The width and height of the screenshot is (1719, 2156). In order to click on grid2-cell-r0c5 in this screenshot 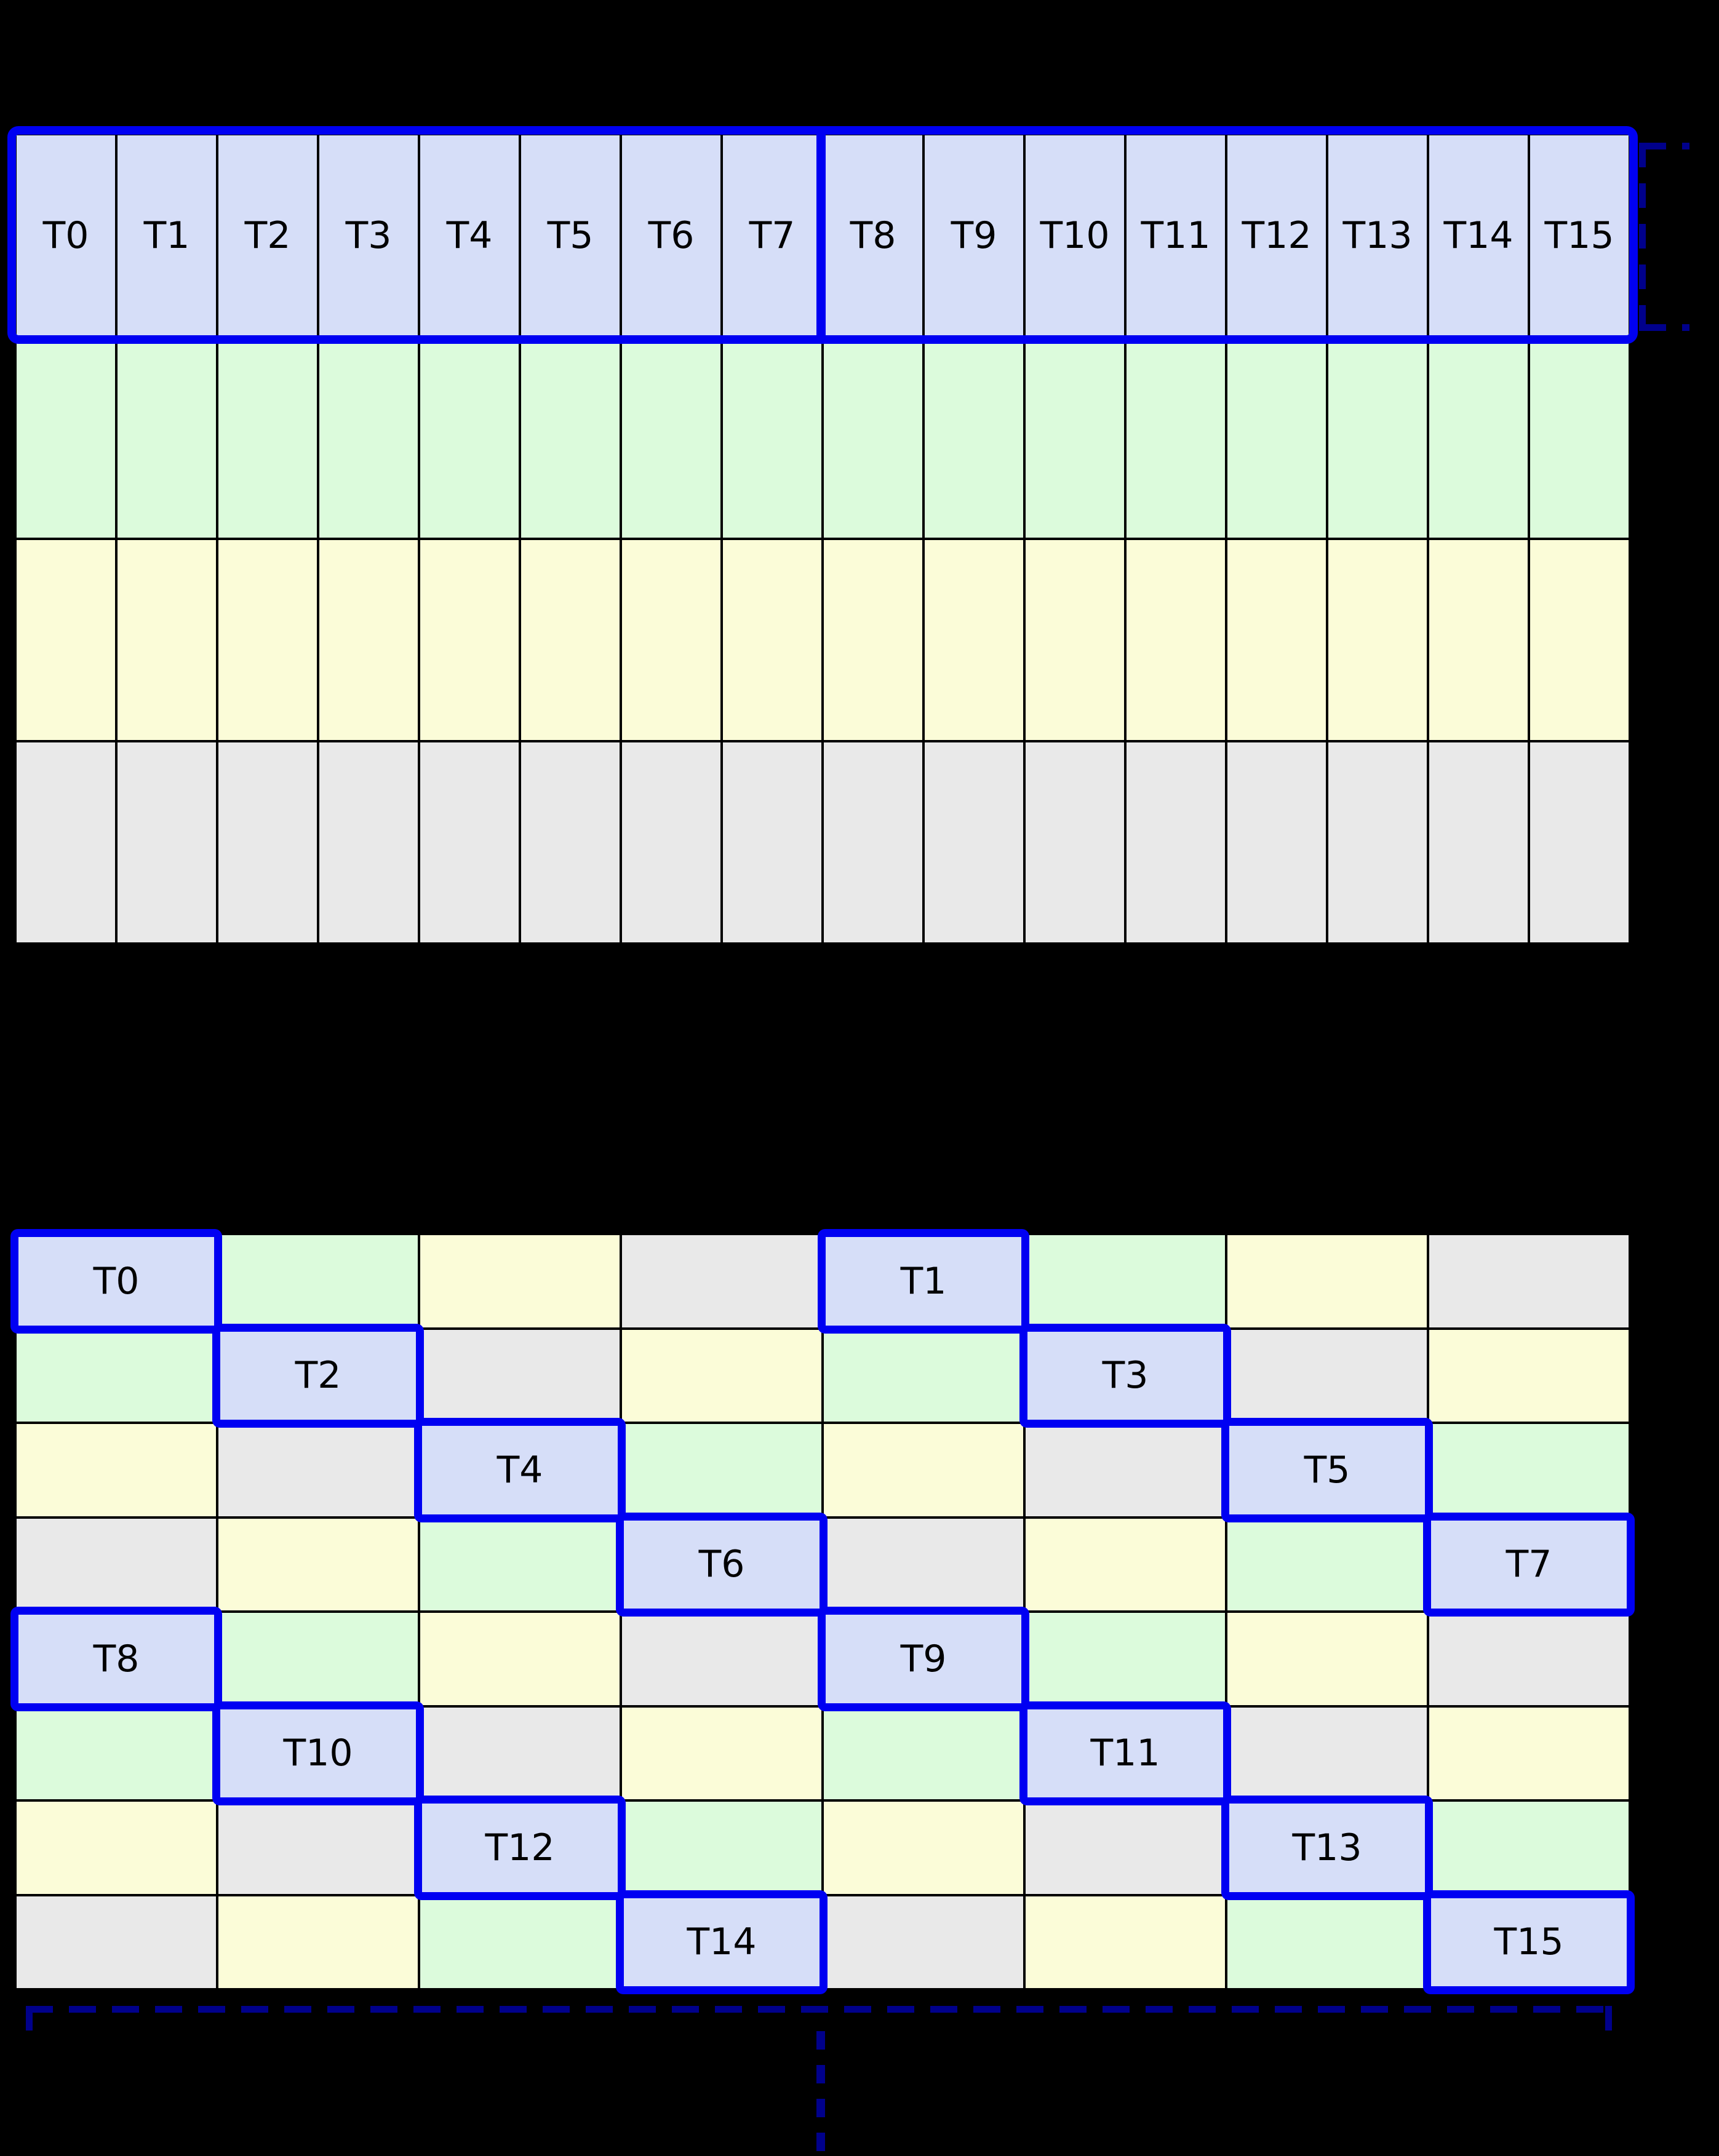, I will do `click(1125, 1281)`.